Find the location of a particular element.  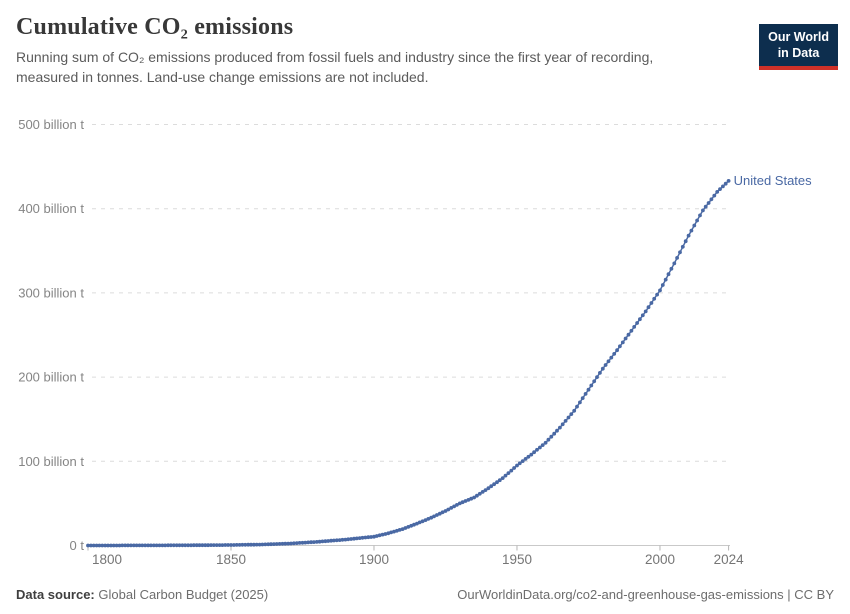

data-source-label: Data source: is located at coordinates (55, 594).